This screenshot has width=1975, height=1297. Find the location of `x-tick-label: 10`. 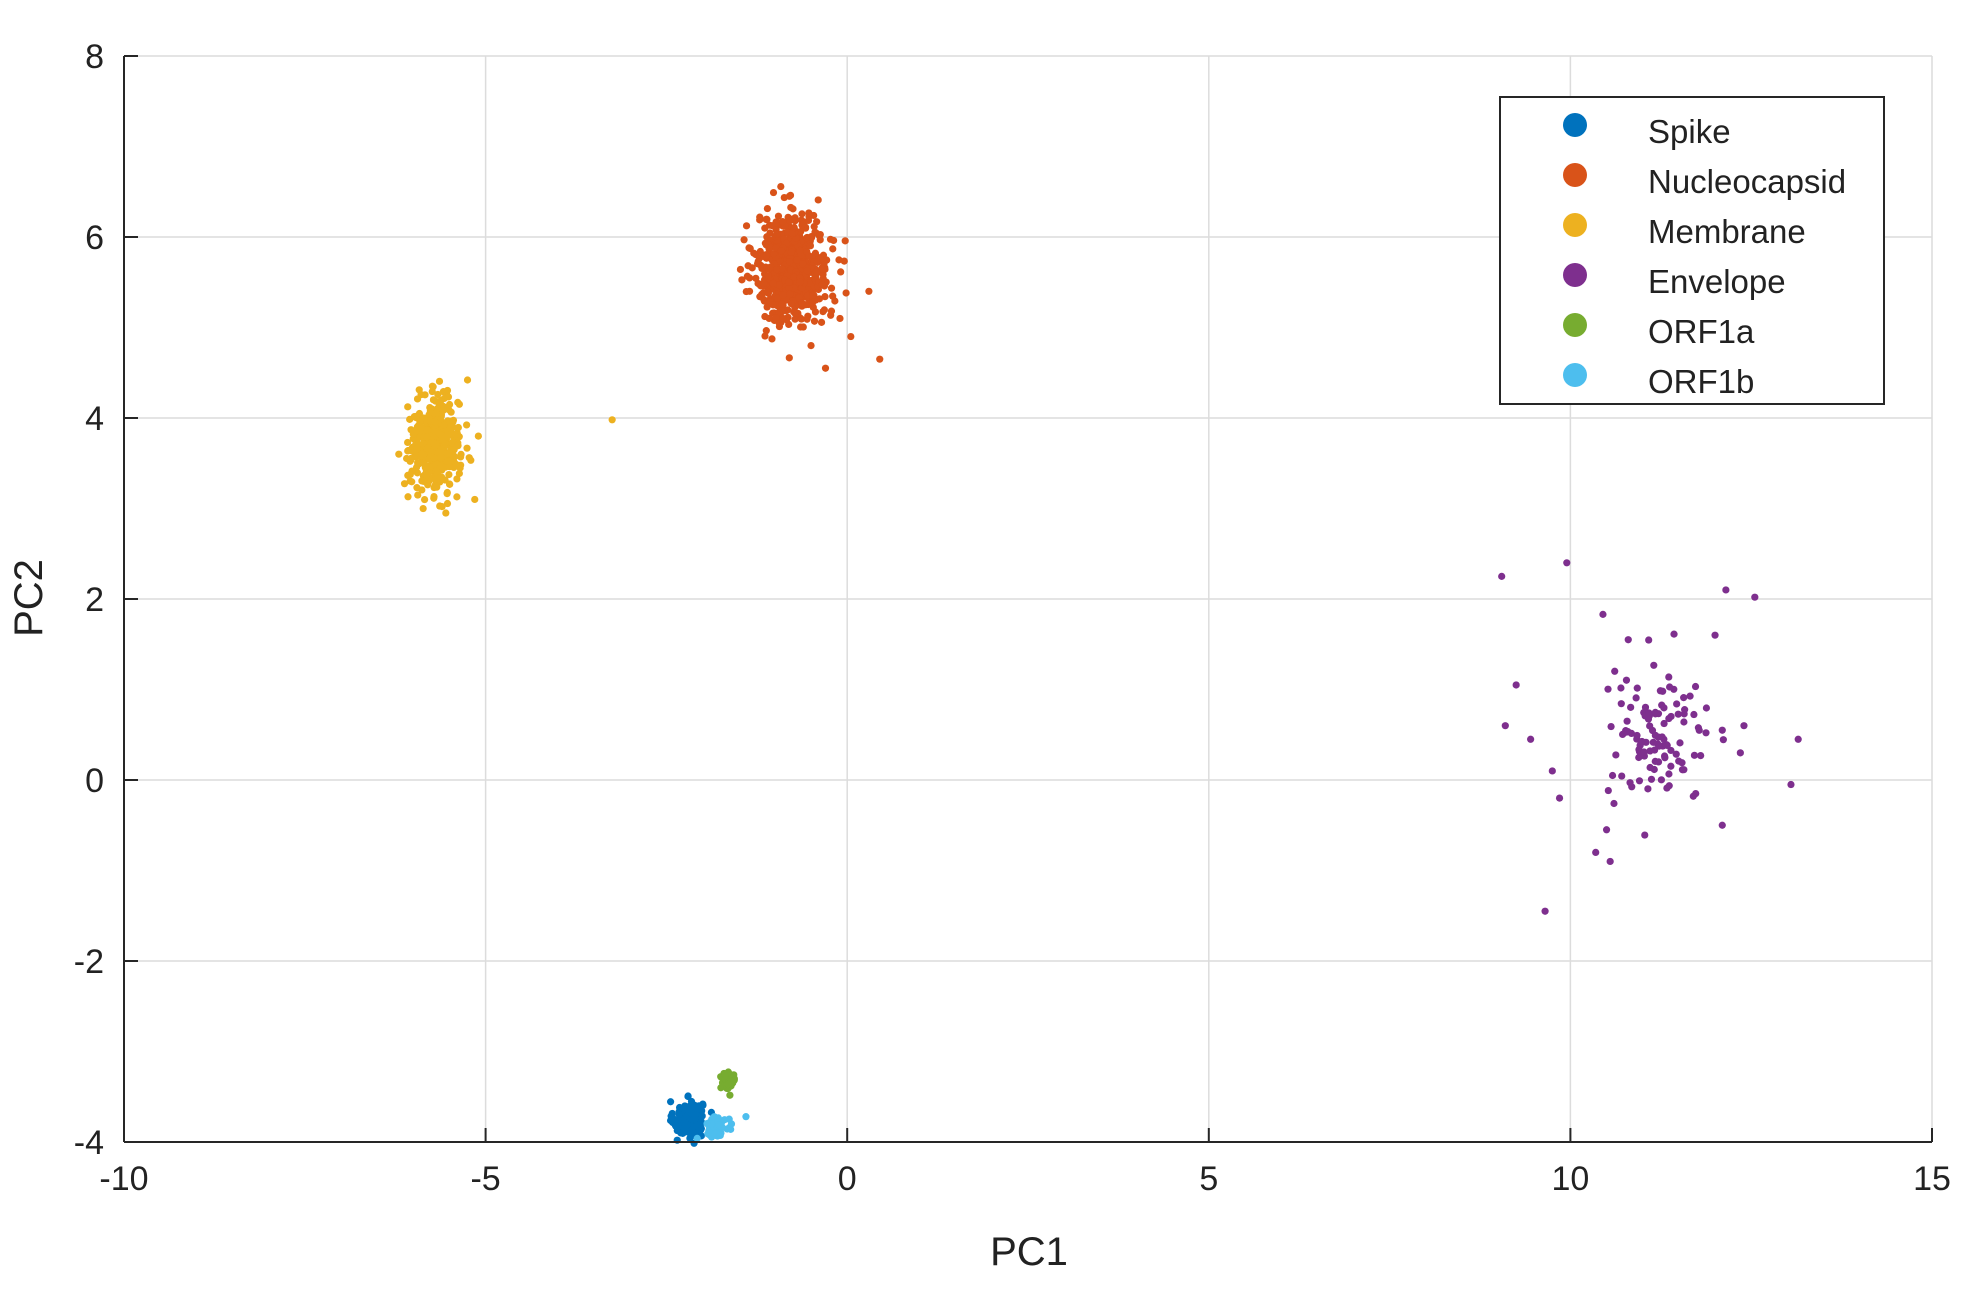

x-tick-label: 10 is located at coordinates (1570, 1179).